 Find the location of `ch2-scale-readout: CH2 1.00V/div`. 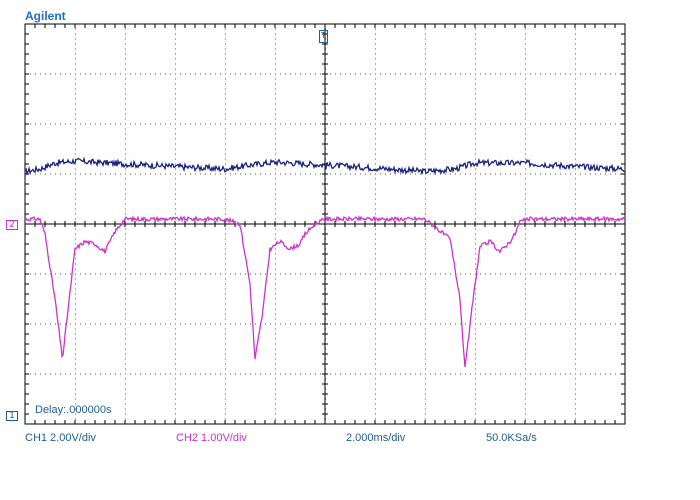

ch2-scale-readout: CH2 1.00V/div is located at coordinates (211, 438).